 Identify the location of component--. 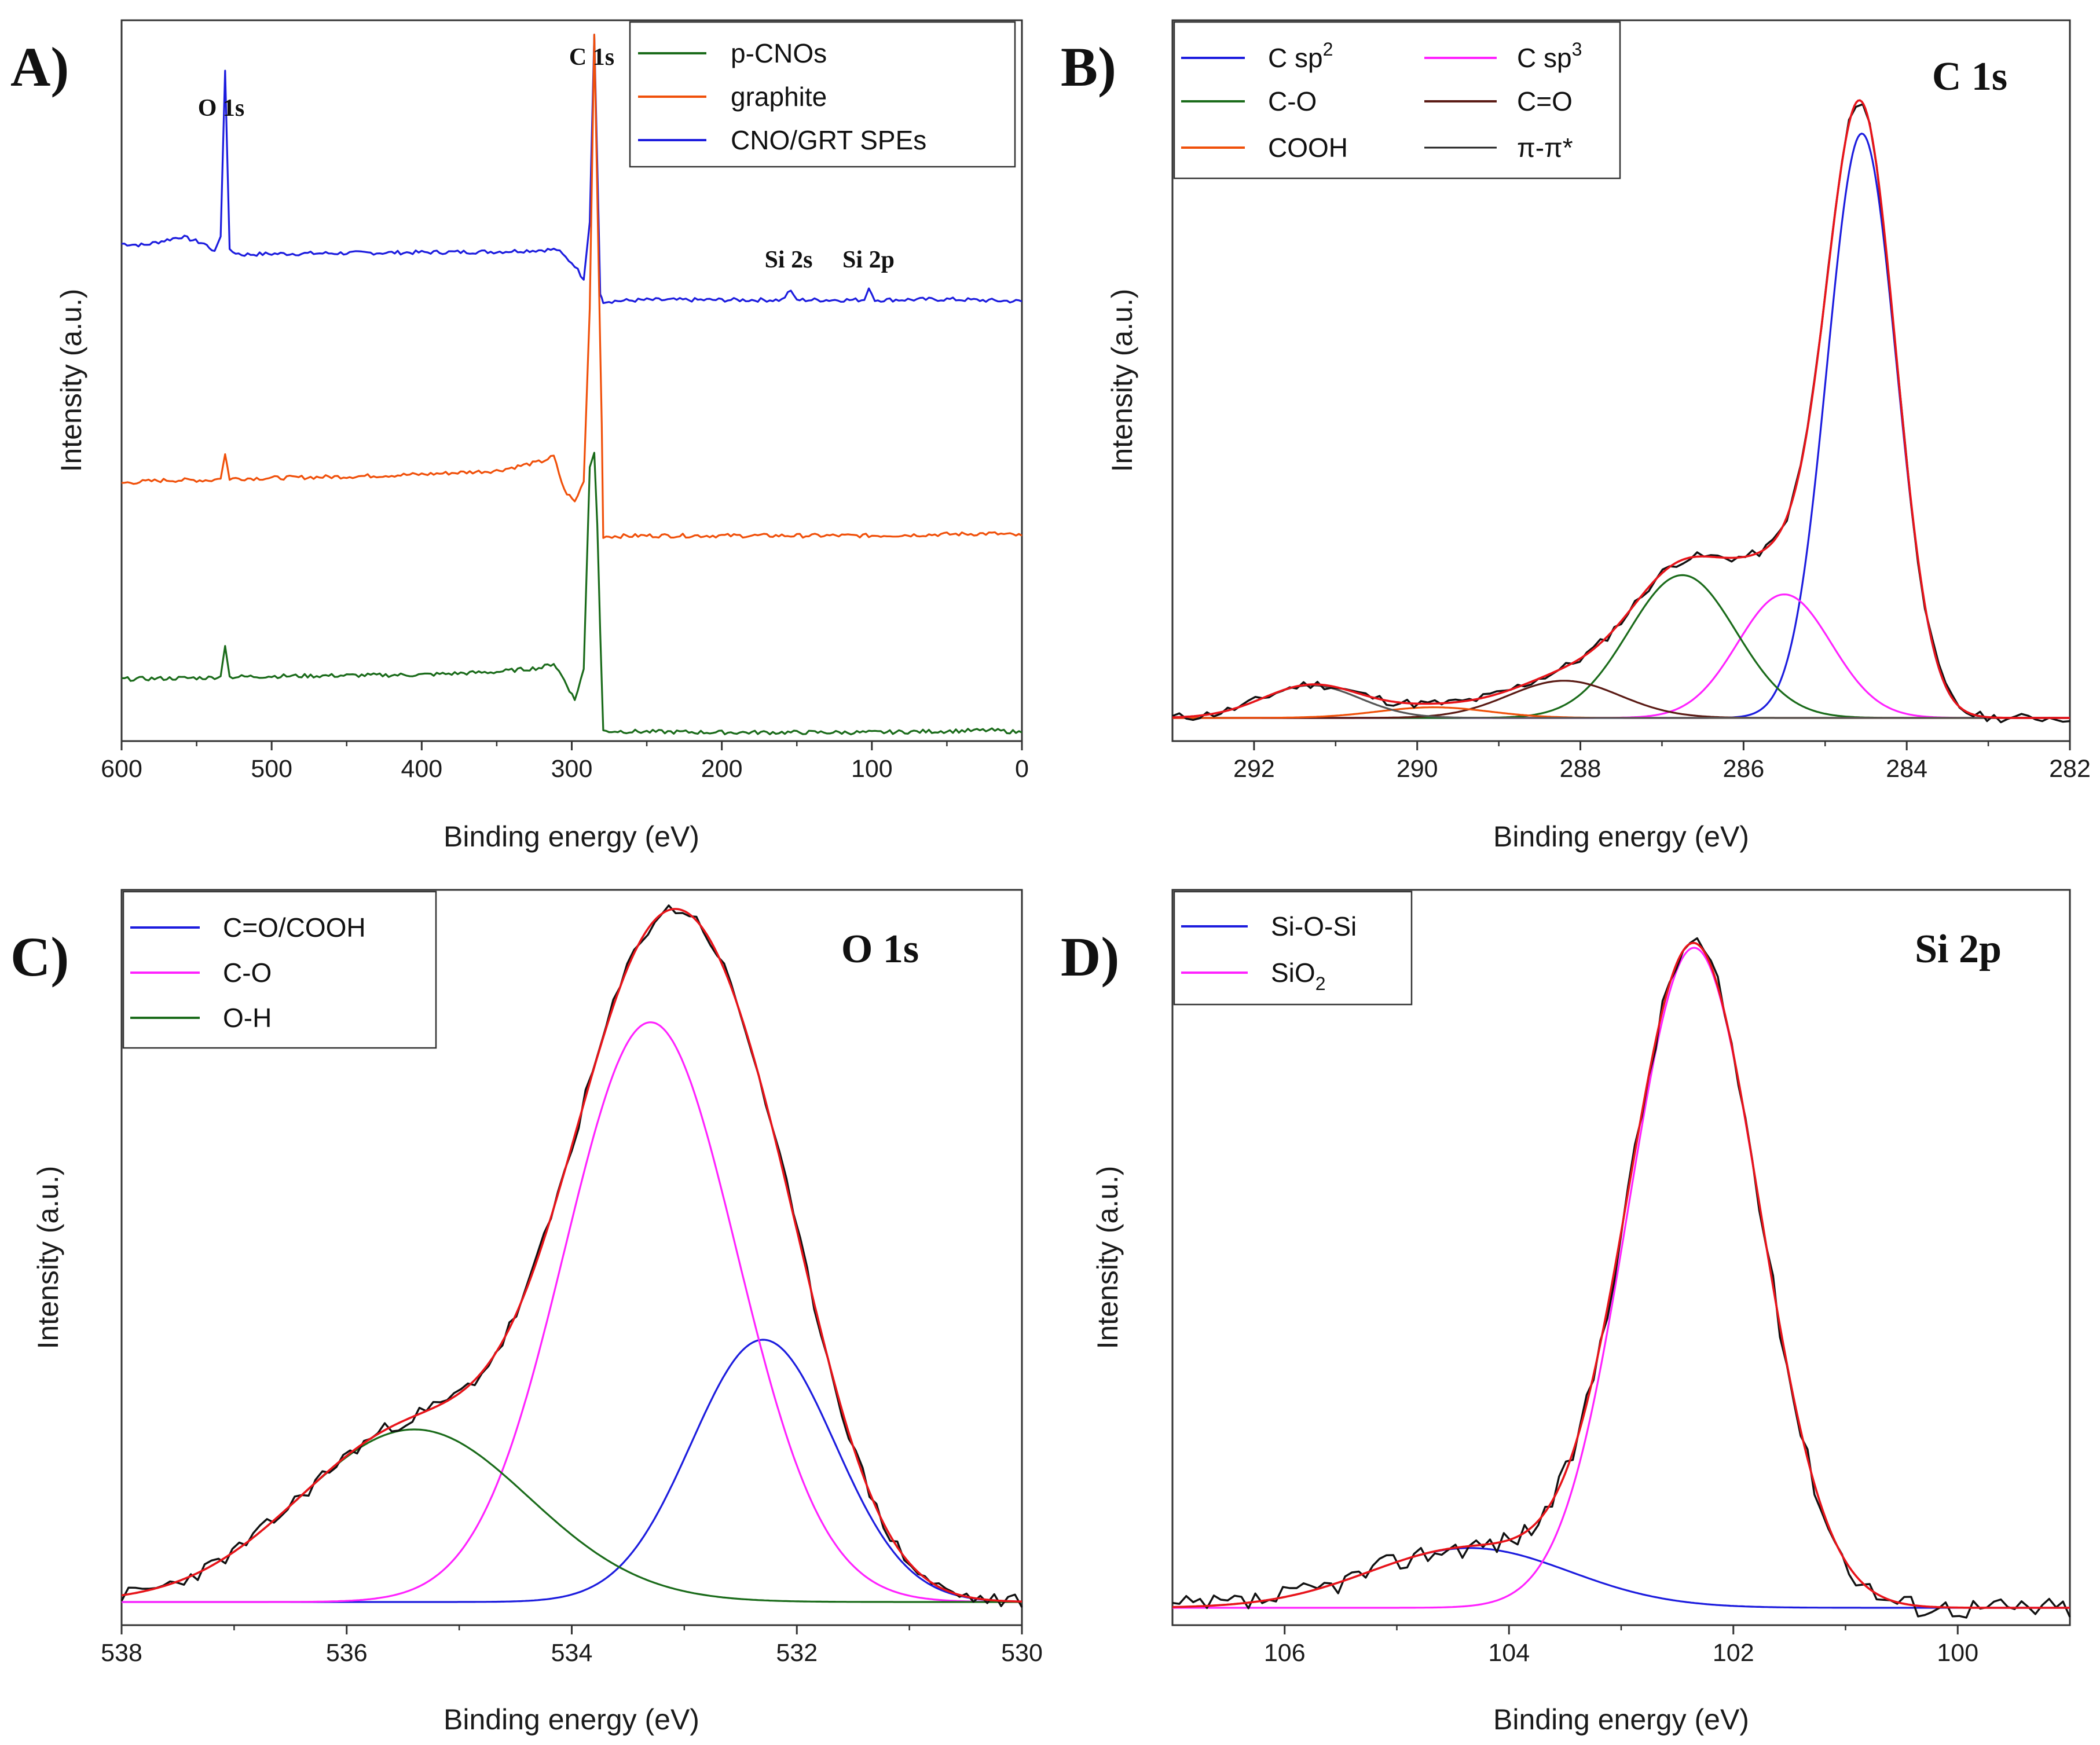
(1621, 702).